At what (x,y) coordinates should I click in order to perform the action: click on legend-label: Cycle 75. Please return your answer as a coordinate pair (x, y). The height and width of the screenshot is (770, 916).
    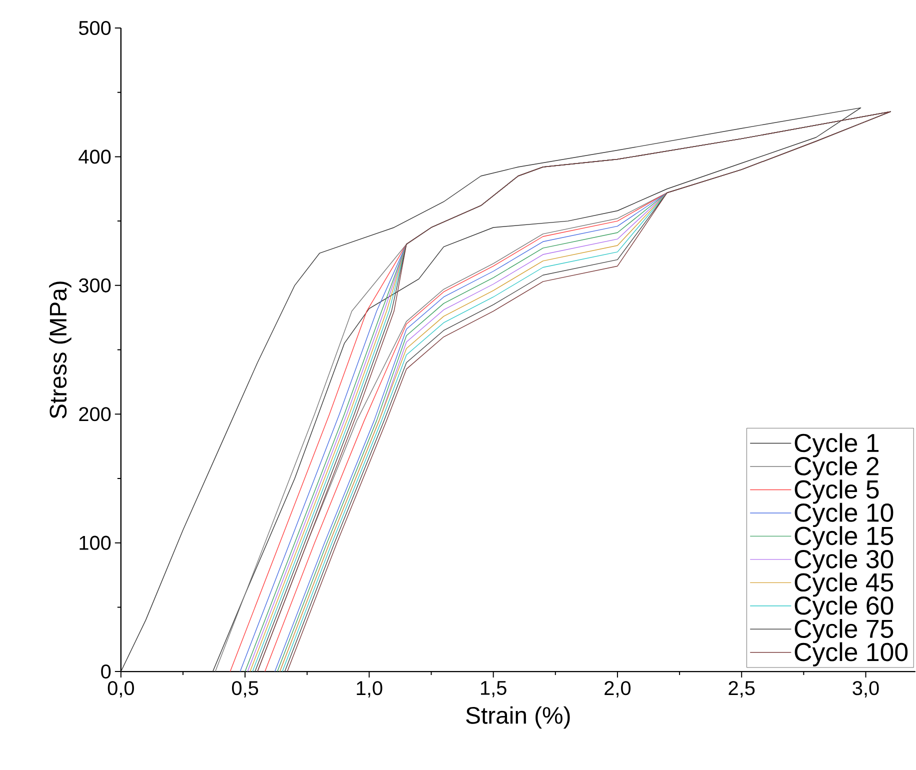
    Looking at the image, I should click on (844, 630).